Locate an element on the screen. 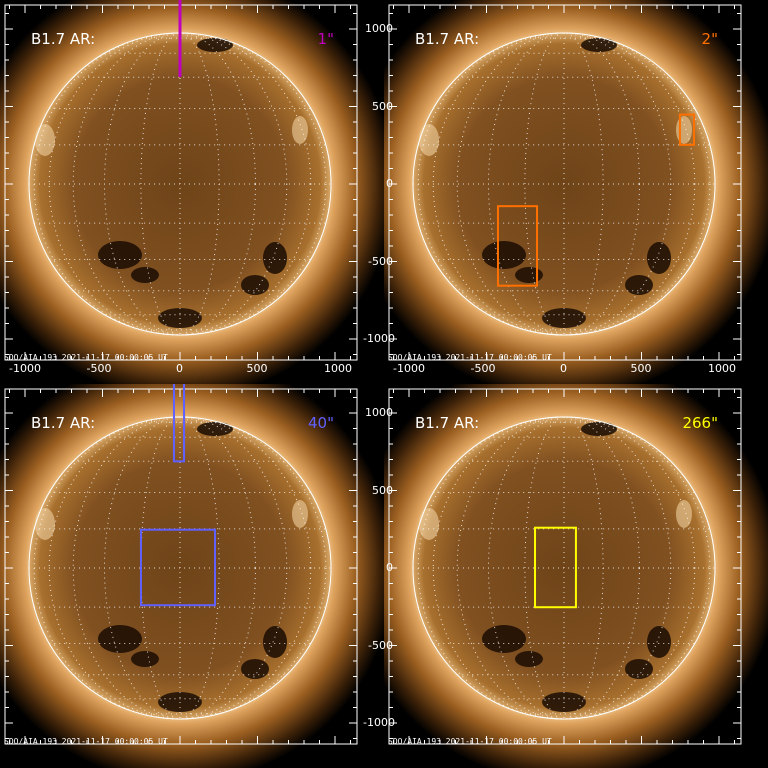  size-label: 1" is located at coordinates (325, 39).